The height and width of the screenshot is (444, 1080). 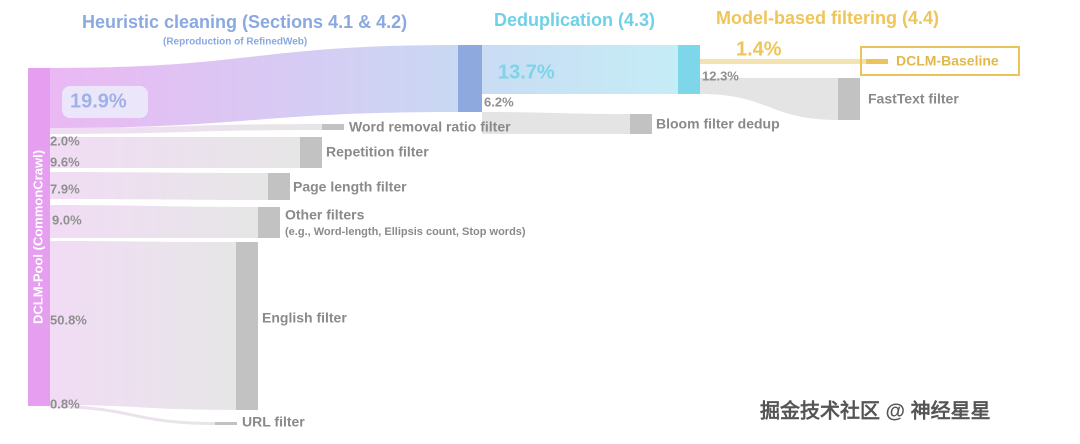 What do you see at coordinates (235, 42) in the screenshot?
I see `heuristic-subtitle: (Reproduction of RefinedWeb)` at bounding box center [235, 42].